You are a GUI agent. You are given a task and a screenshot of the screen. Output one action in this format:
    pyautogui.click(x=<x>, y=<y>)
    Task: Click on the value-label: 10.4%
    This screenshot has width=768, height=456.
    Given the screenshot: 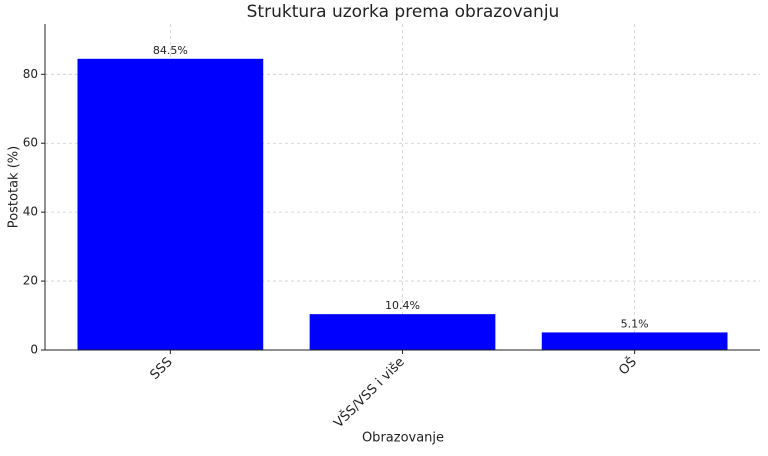 What is the action you would take?
    pyautogui.click(x=402, y=305)
    